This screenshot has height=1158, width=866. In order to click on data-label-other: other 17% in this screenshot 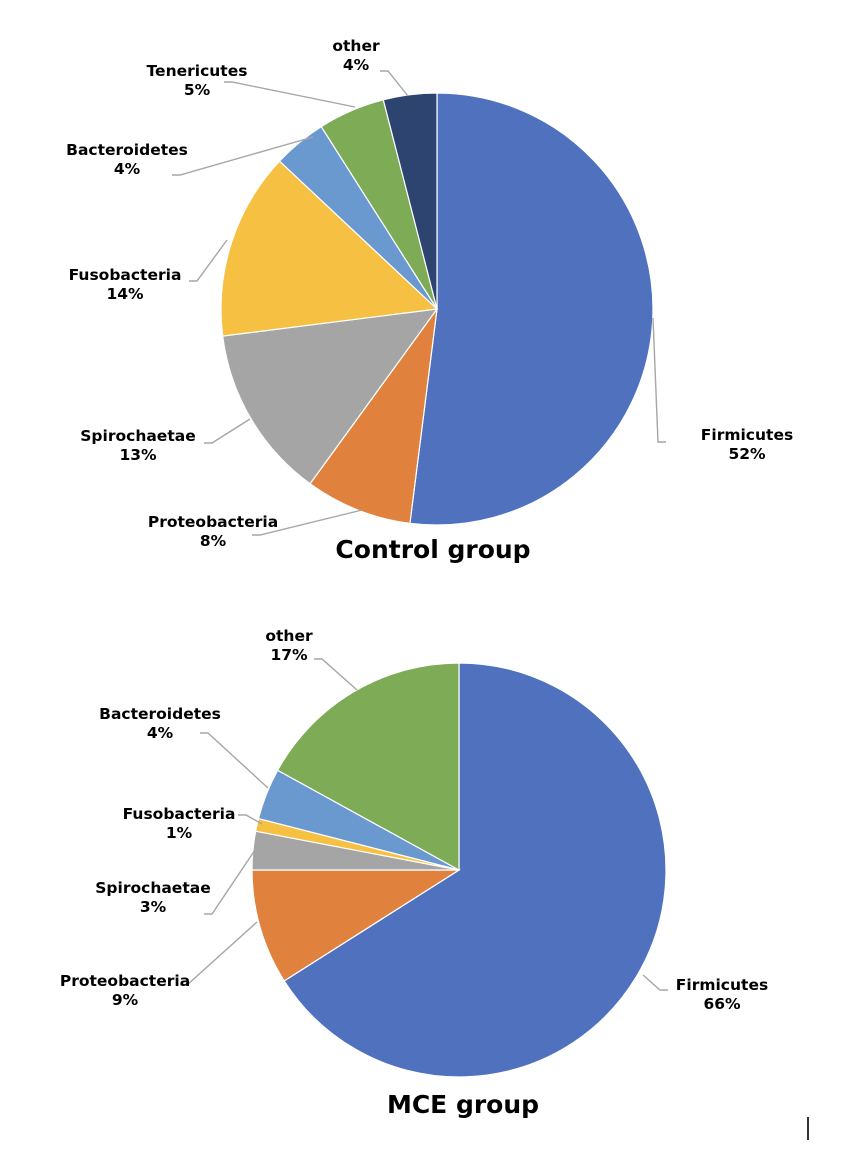, I will do `click(289, 645)`.